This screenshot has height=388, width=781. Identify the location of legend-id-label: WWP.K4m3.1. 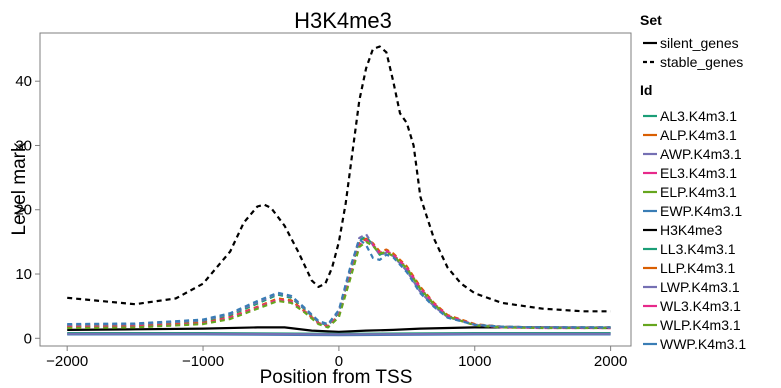
(703, 344).